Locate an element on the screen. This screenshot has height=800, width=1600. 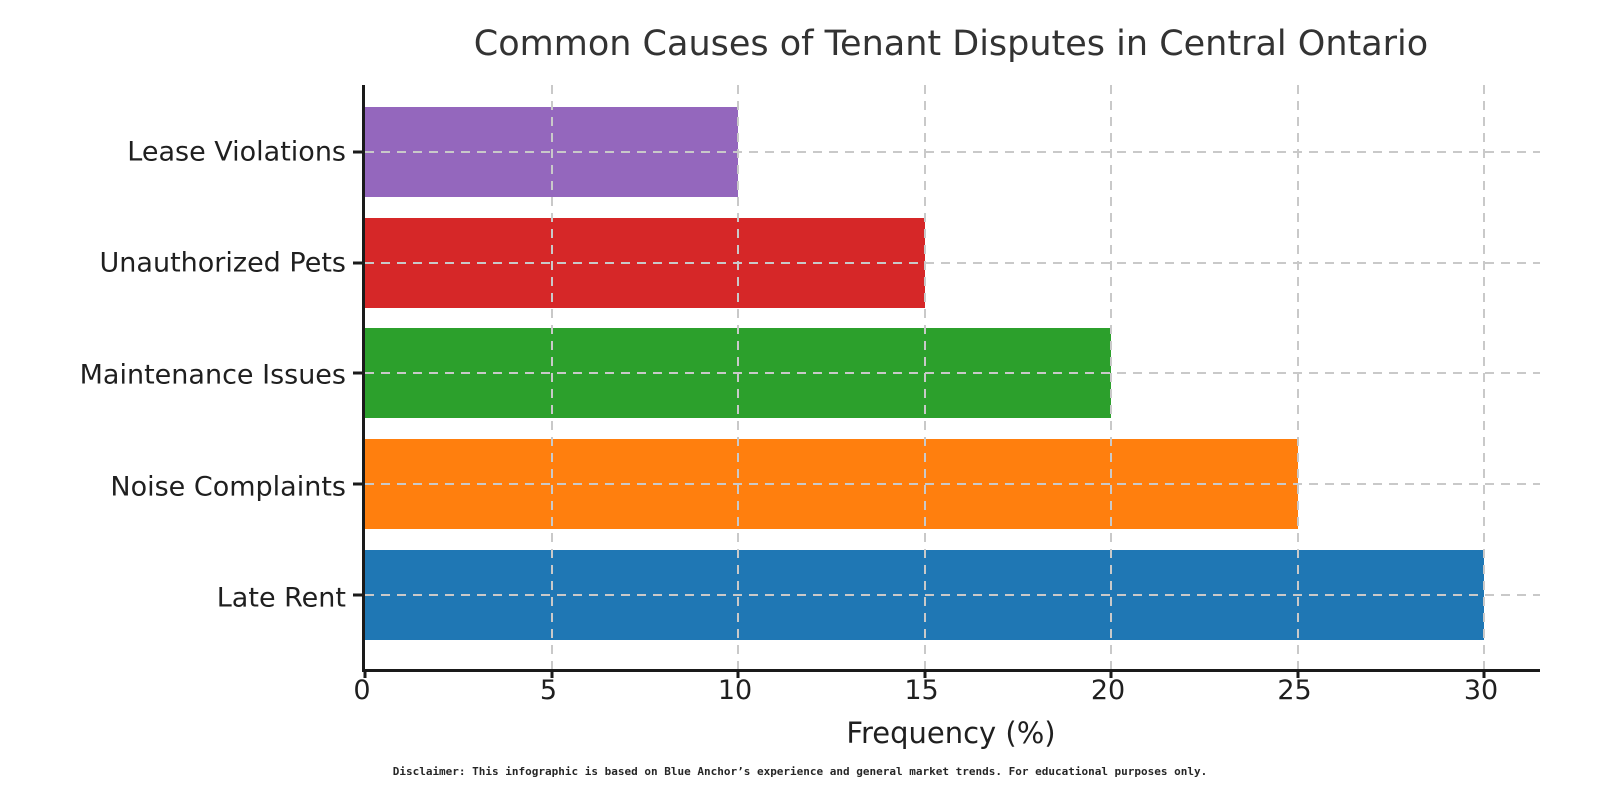
x-tick-label: 15 is located at coordinates (921, 690).